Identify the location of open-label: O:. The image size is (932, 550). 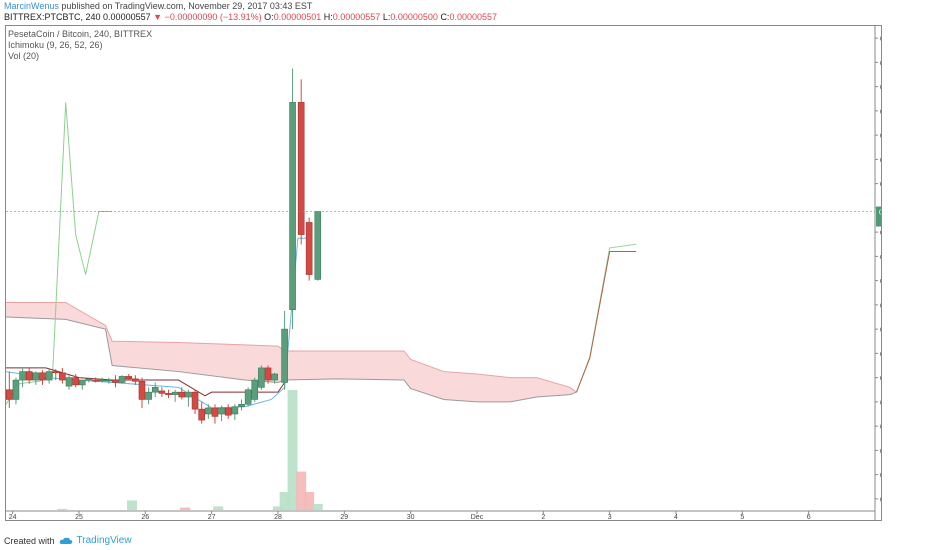
(269, 17).